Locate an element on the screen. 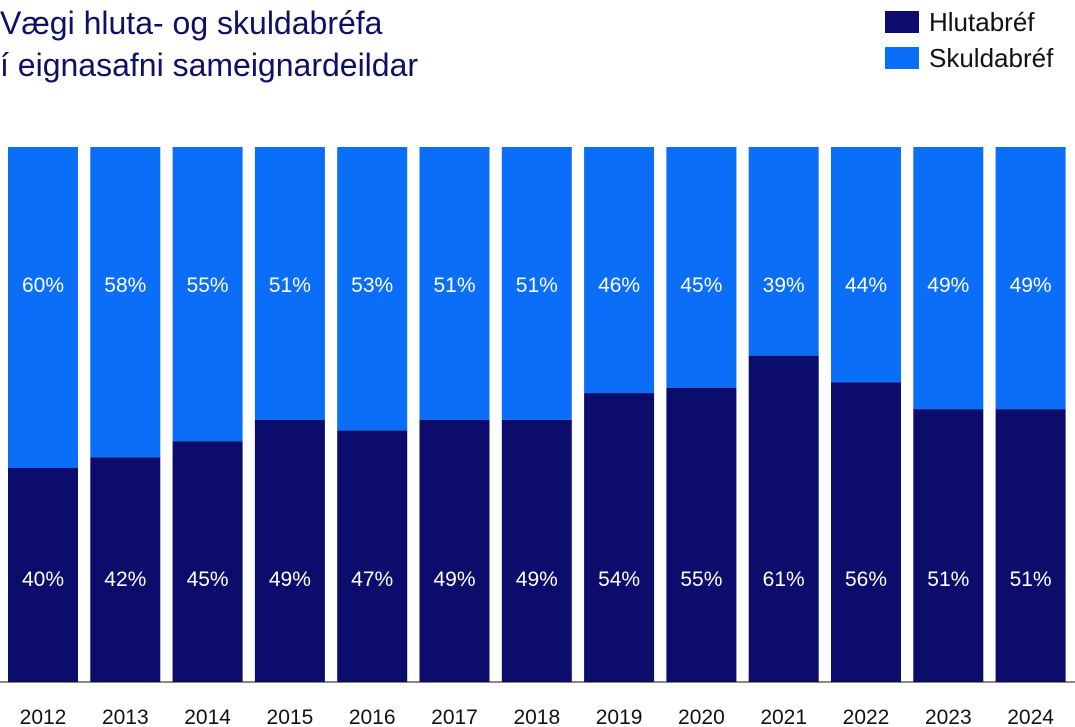 This screenshot has height=727, width=1075. data-label-skuldabref-2015: 51% is located at coordinates (290, 285).